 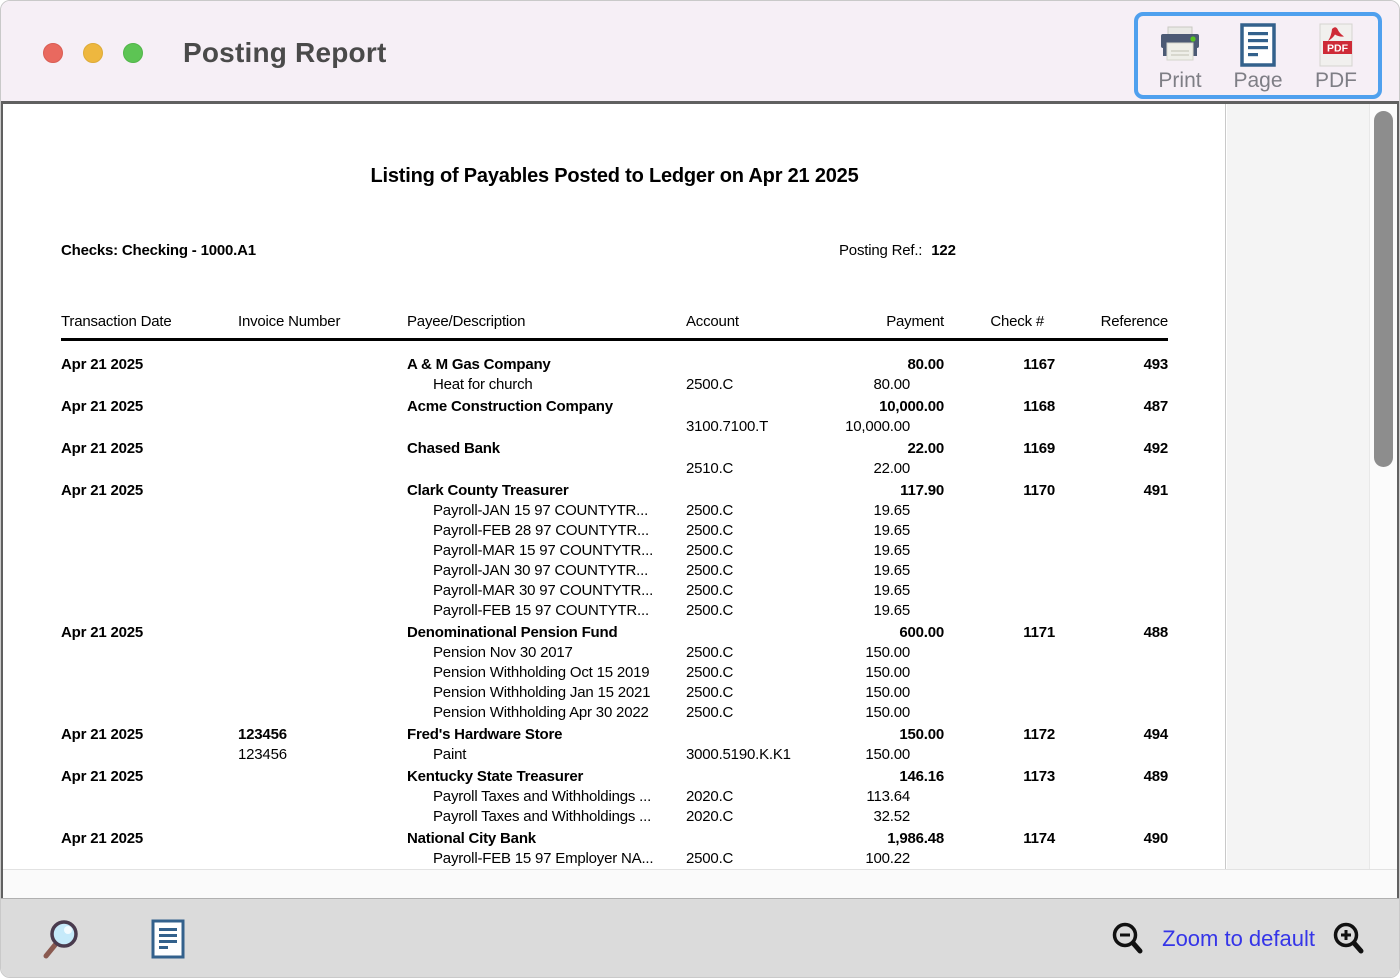 What do you see at coordinates (925, 364) in the screenshot?
I see `cell-payment: 80.00` at bounding box center [925, 364].